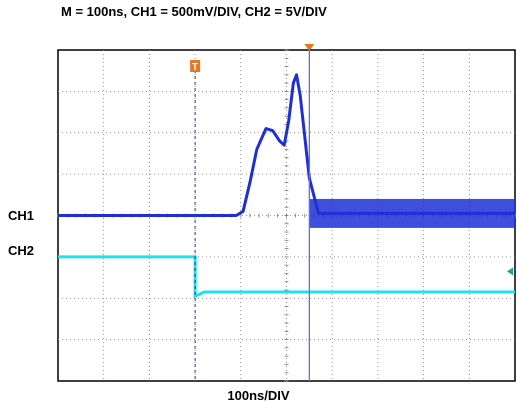 The height and width of the screenshot is (414, 517). What do you see at coordinates (21, 250) in the screenshot?
I see `ch2-label: CH2` at bounding box center [21, 250].